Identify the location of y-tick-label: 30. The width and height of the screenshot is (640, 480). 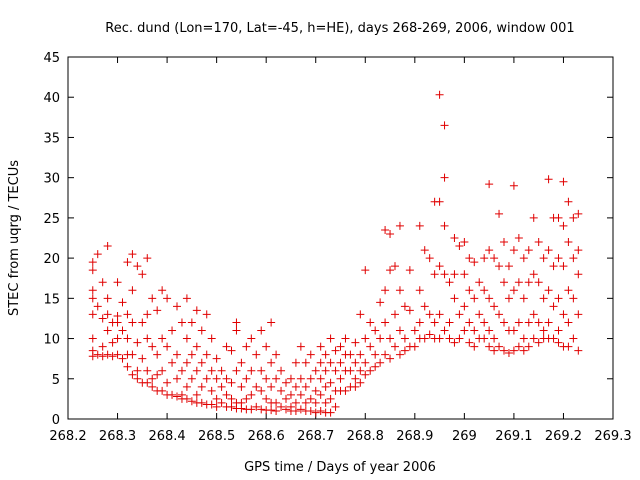
(51, 179).